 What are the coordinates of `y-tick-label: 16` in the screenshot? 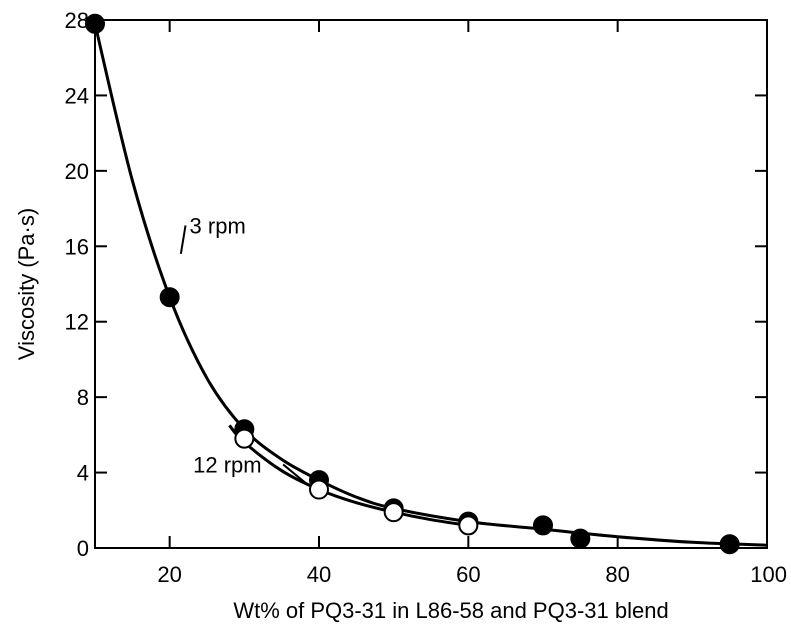 It's located at (77, 246).